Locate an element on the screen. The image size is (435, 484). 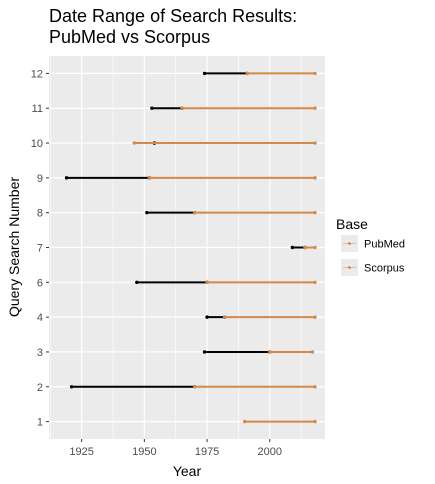
x-tick-label: 2000 is located at coordinates (270, 452).